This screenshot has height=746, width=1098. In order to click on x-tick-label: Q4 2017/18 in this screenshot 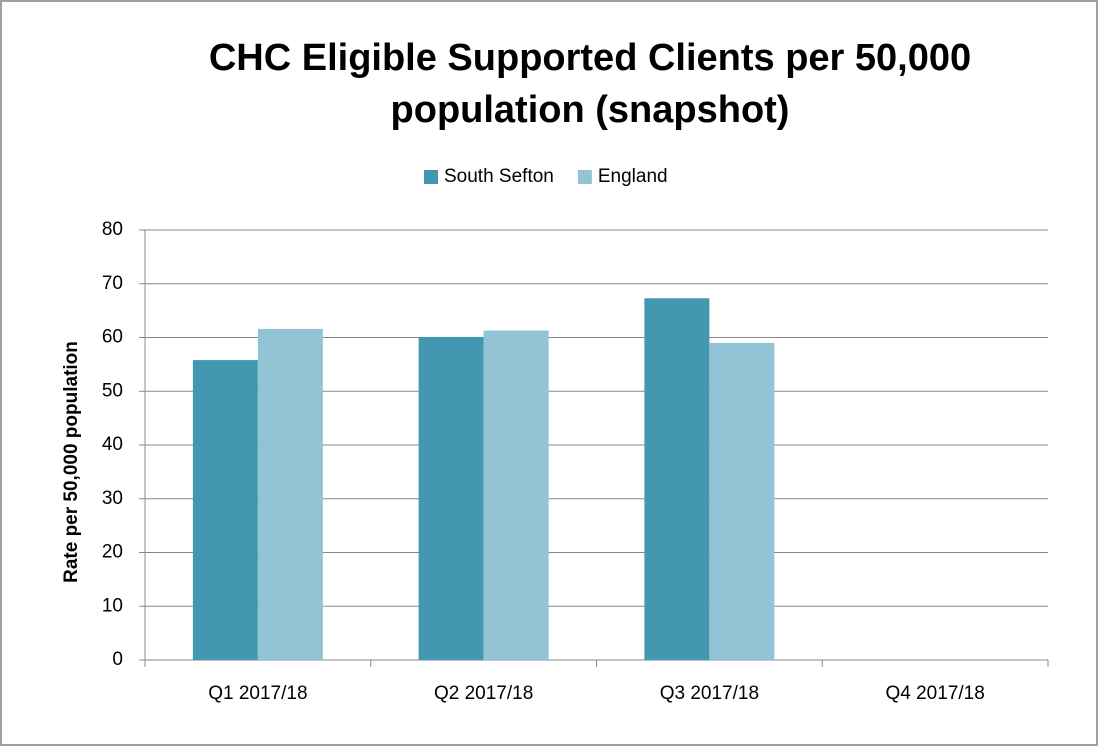, I will do `click(934, 693)`.